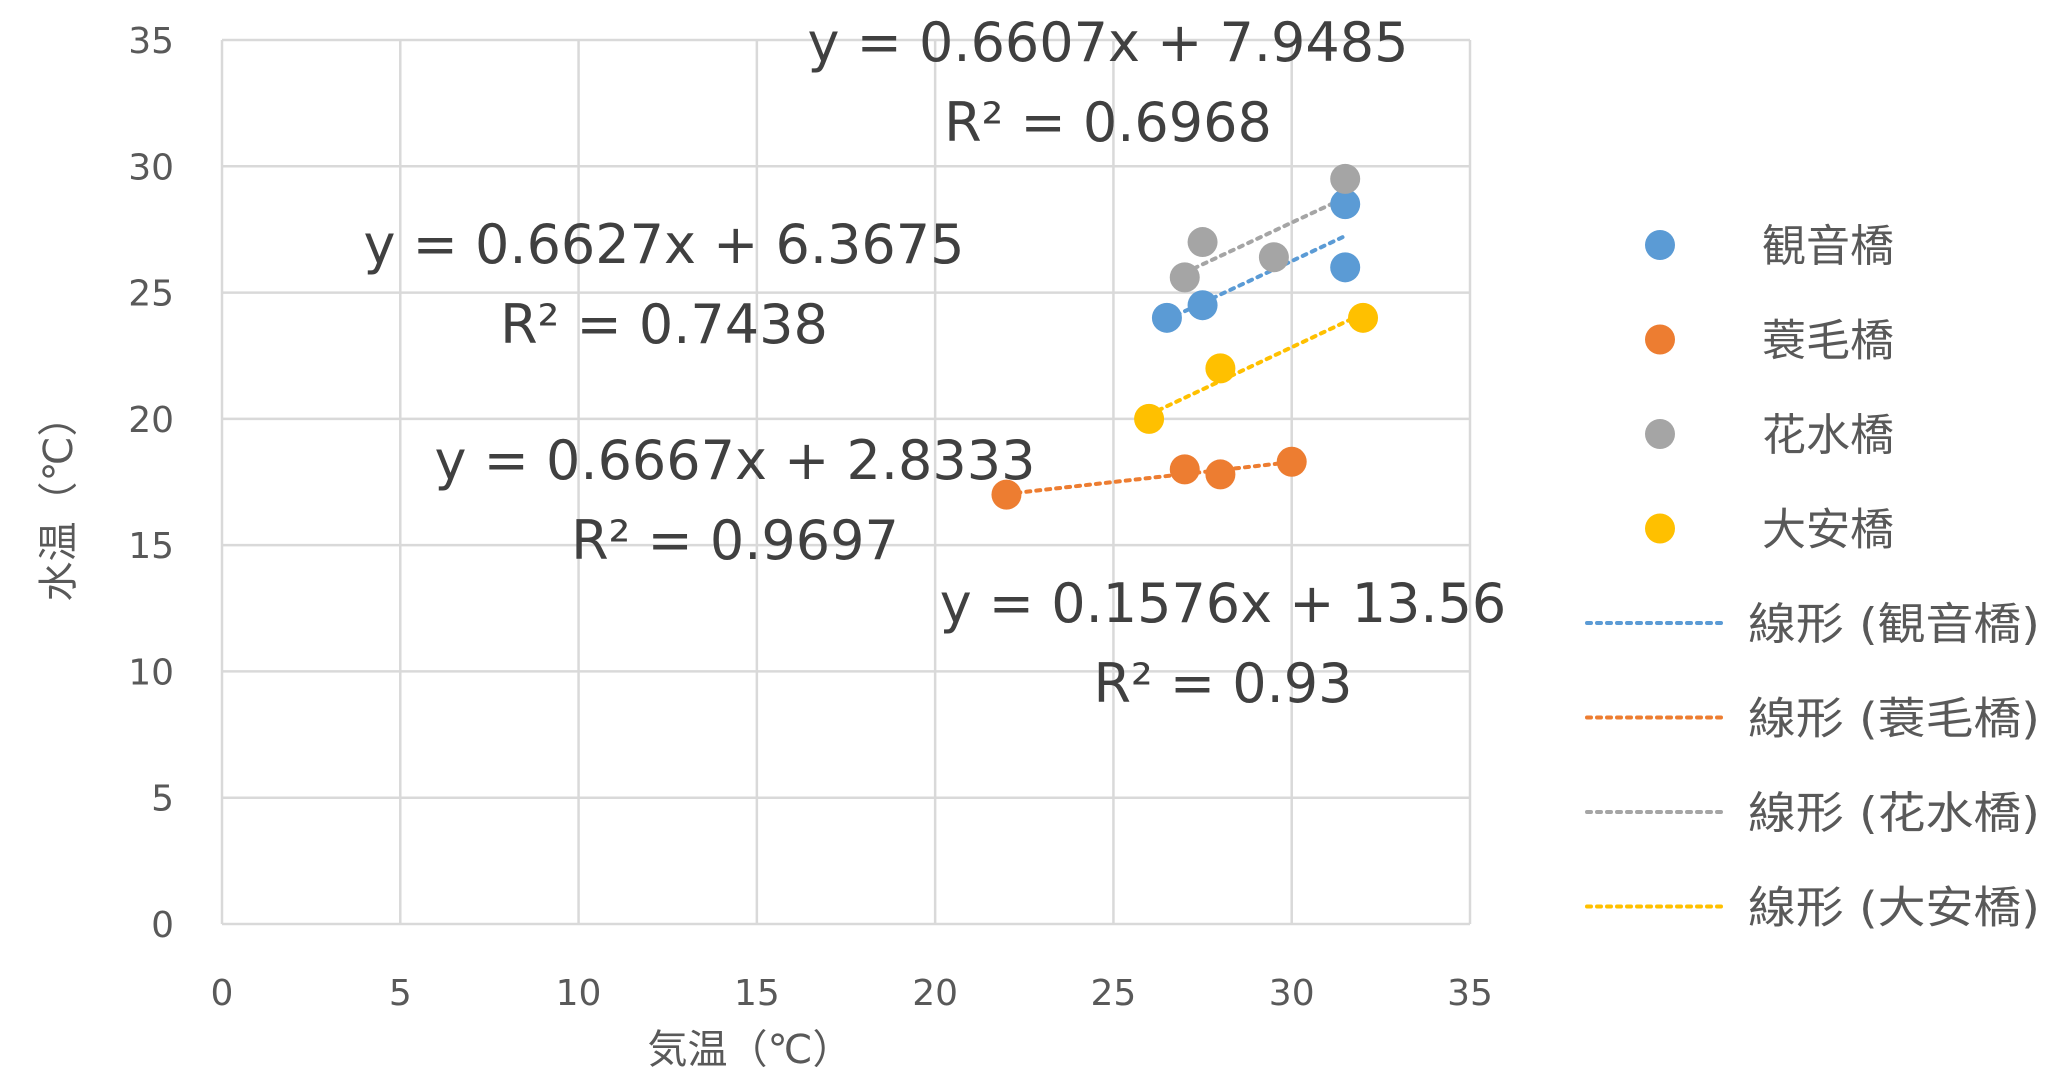 This screenshot has height=1081, width=2061. Describe the element at coordinates (664, 324) in the screenshot. I see `r2-label-kannon: R² = 0.7438` at that location.